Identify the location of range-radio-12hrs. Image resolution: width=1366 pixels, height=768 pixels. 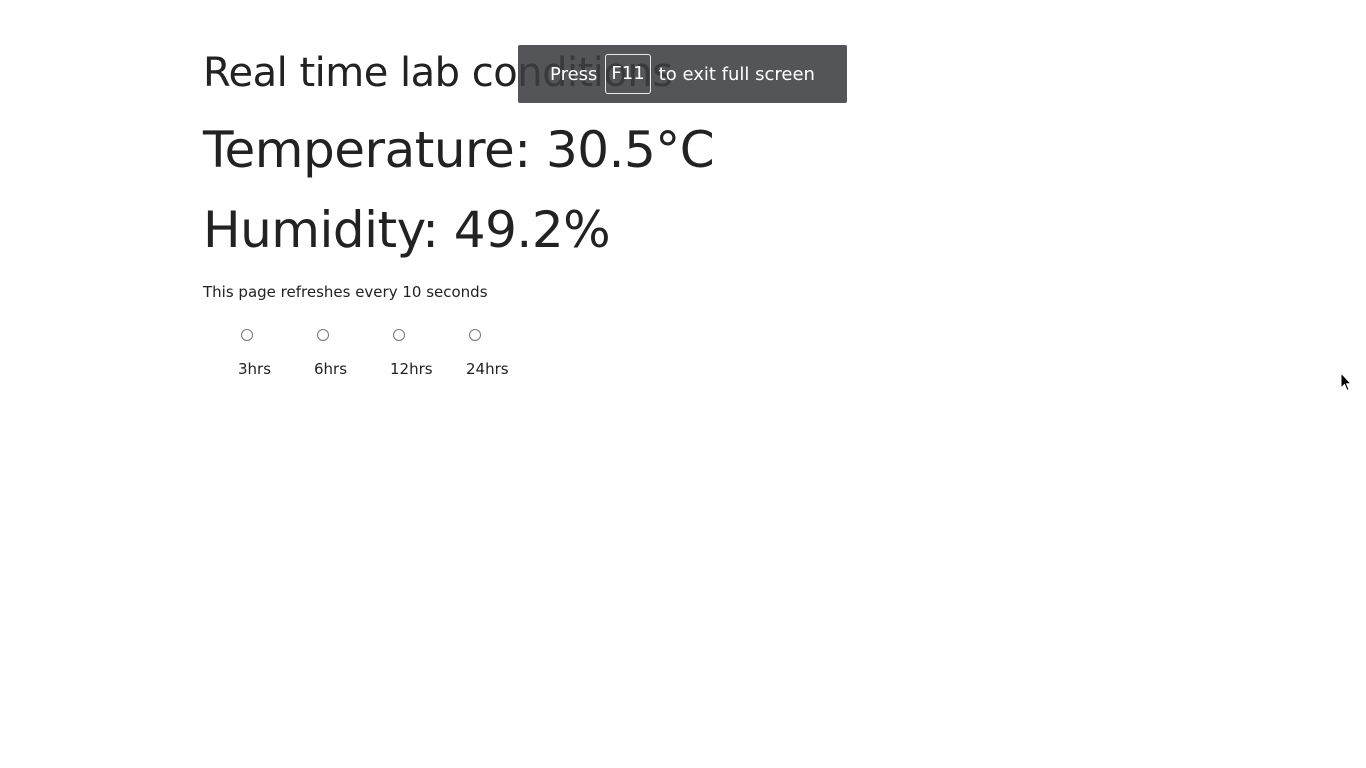
(398, 335).